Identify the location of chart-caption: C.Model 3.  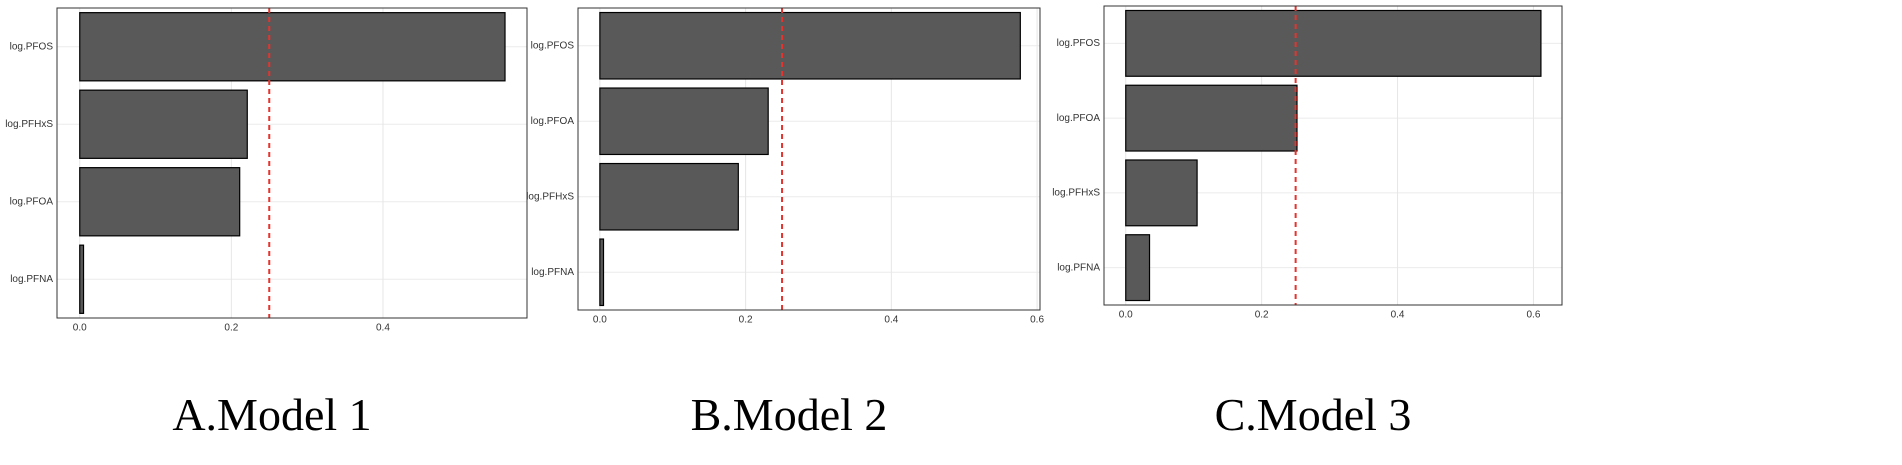
(1313, 414).